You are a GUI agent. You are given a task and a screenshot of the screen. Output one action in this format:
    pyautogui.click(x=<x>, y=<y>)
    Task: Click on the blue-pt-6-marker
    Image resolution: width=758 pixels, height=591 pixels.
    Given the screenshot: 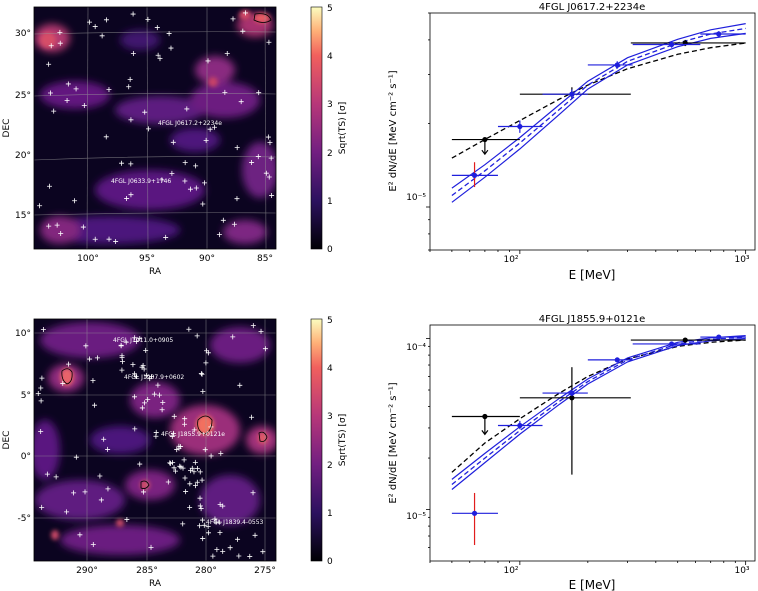 What is the action you would take?
    pyautogui.click(x=719, y=337)
    